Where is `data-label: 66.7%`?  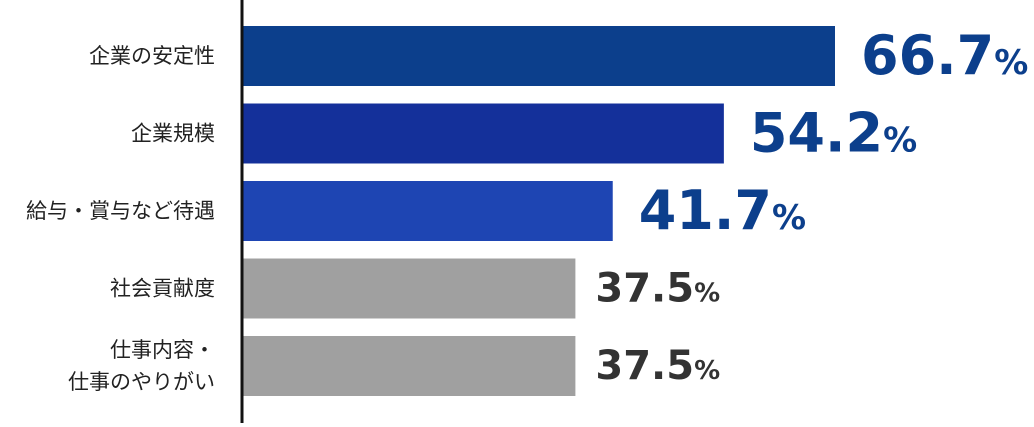 data-label: 66.7% is located at coordinates (944, 55).